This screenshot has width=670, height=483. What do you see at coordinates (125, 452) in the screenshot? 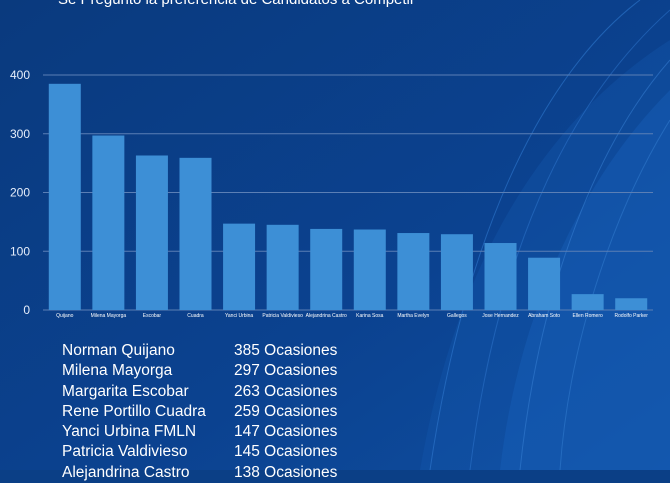
I see `candidate-name: Patricia Valdivieso` at bounding box center [125, 452].